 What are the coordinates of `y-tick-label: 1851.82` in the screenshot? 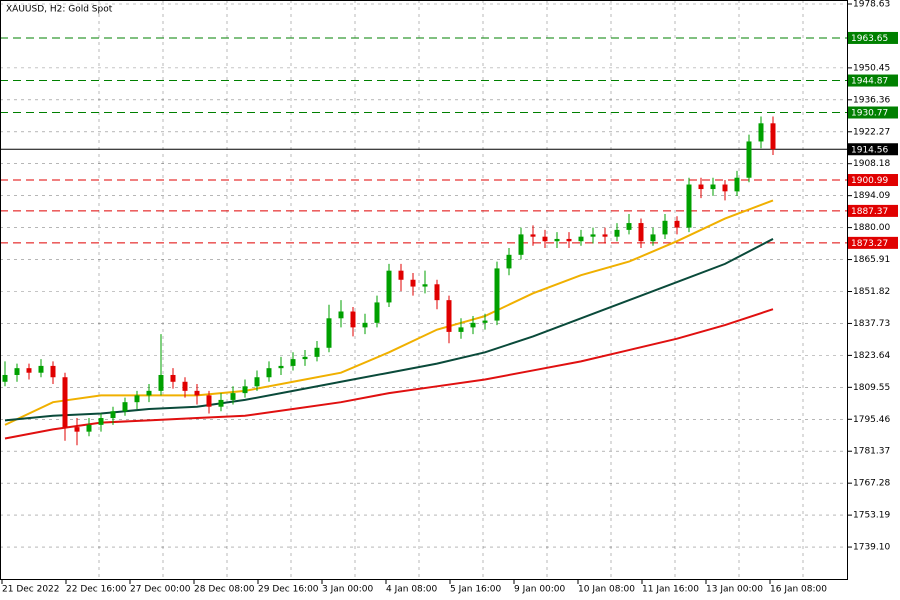 It's located at (871, 292).